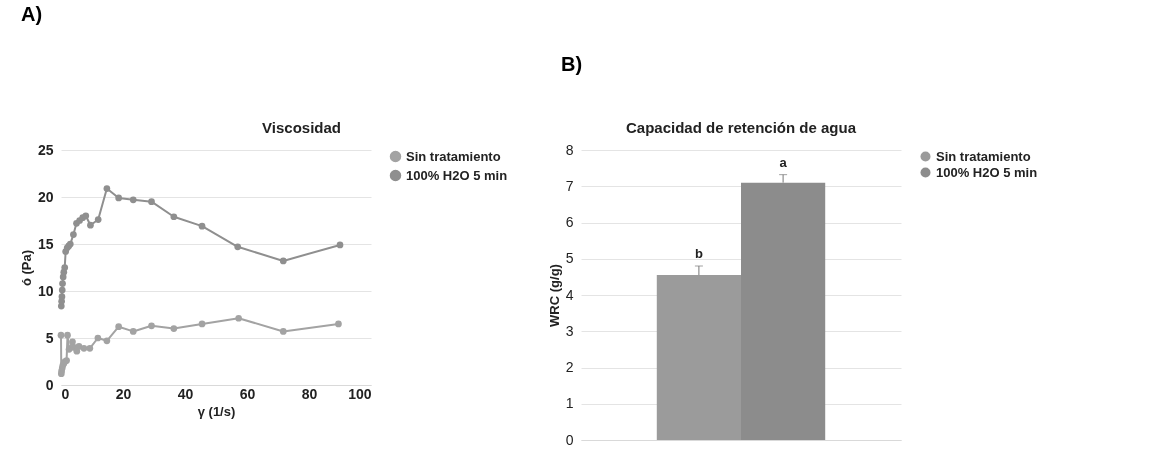 This screenshot has height=464, width=1170. Describe the element at coordinates (45, 196) in the screenshot. I see `y-tick-label: 20` at that location.